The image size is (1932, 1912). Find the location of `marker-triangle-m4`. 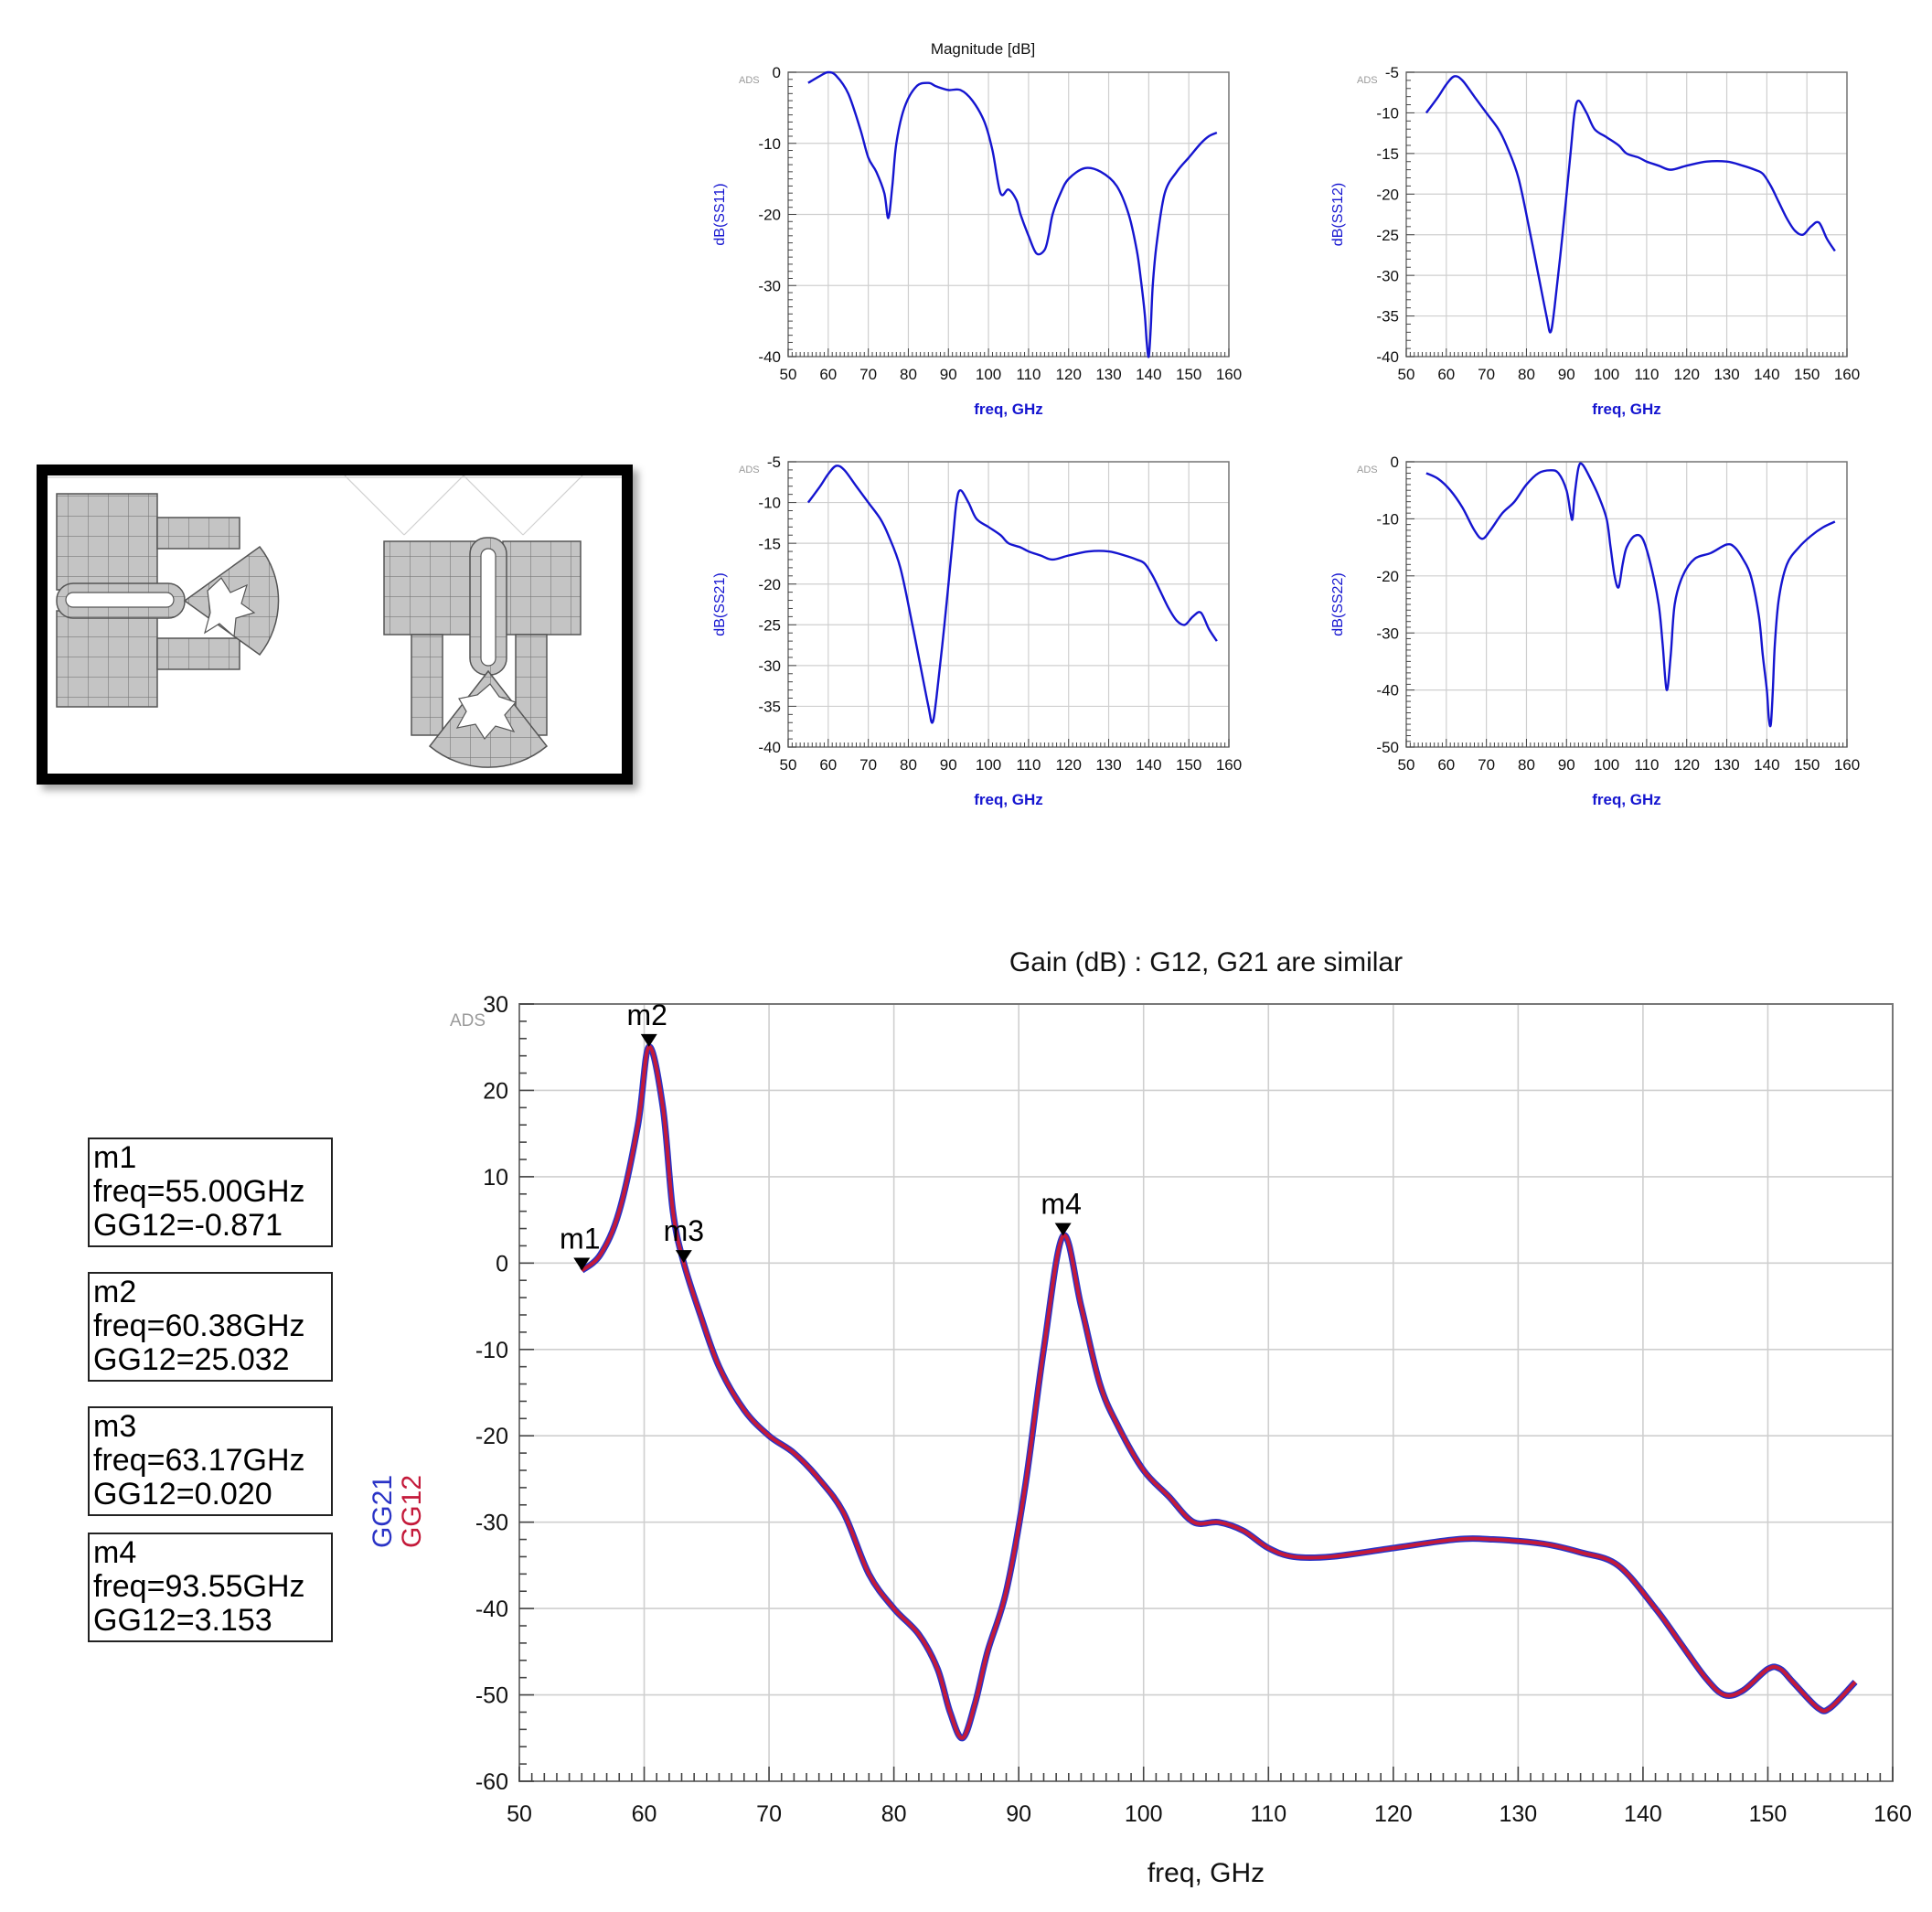

marker-triangle-m4 is located at coordinates (1063, 1229).